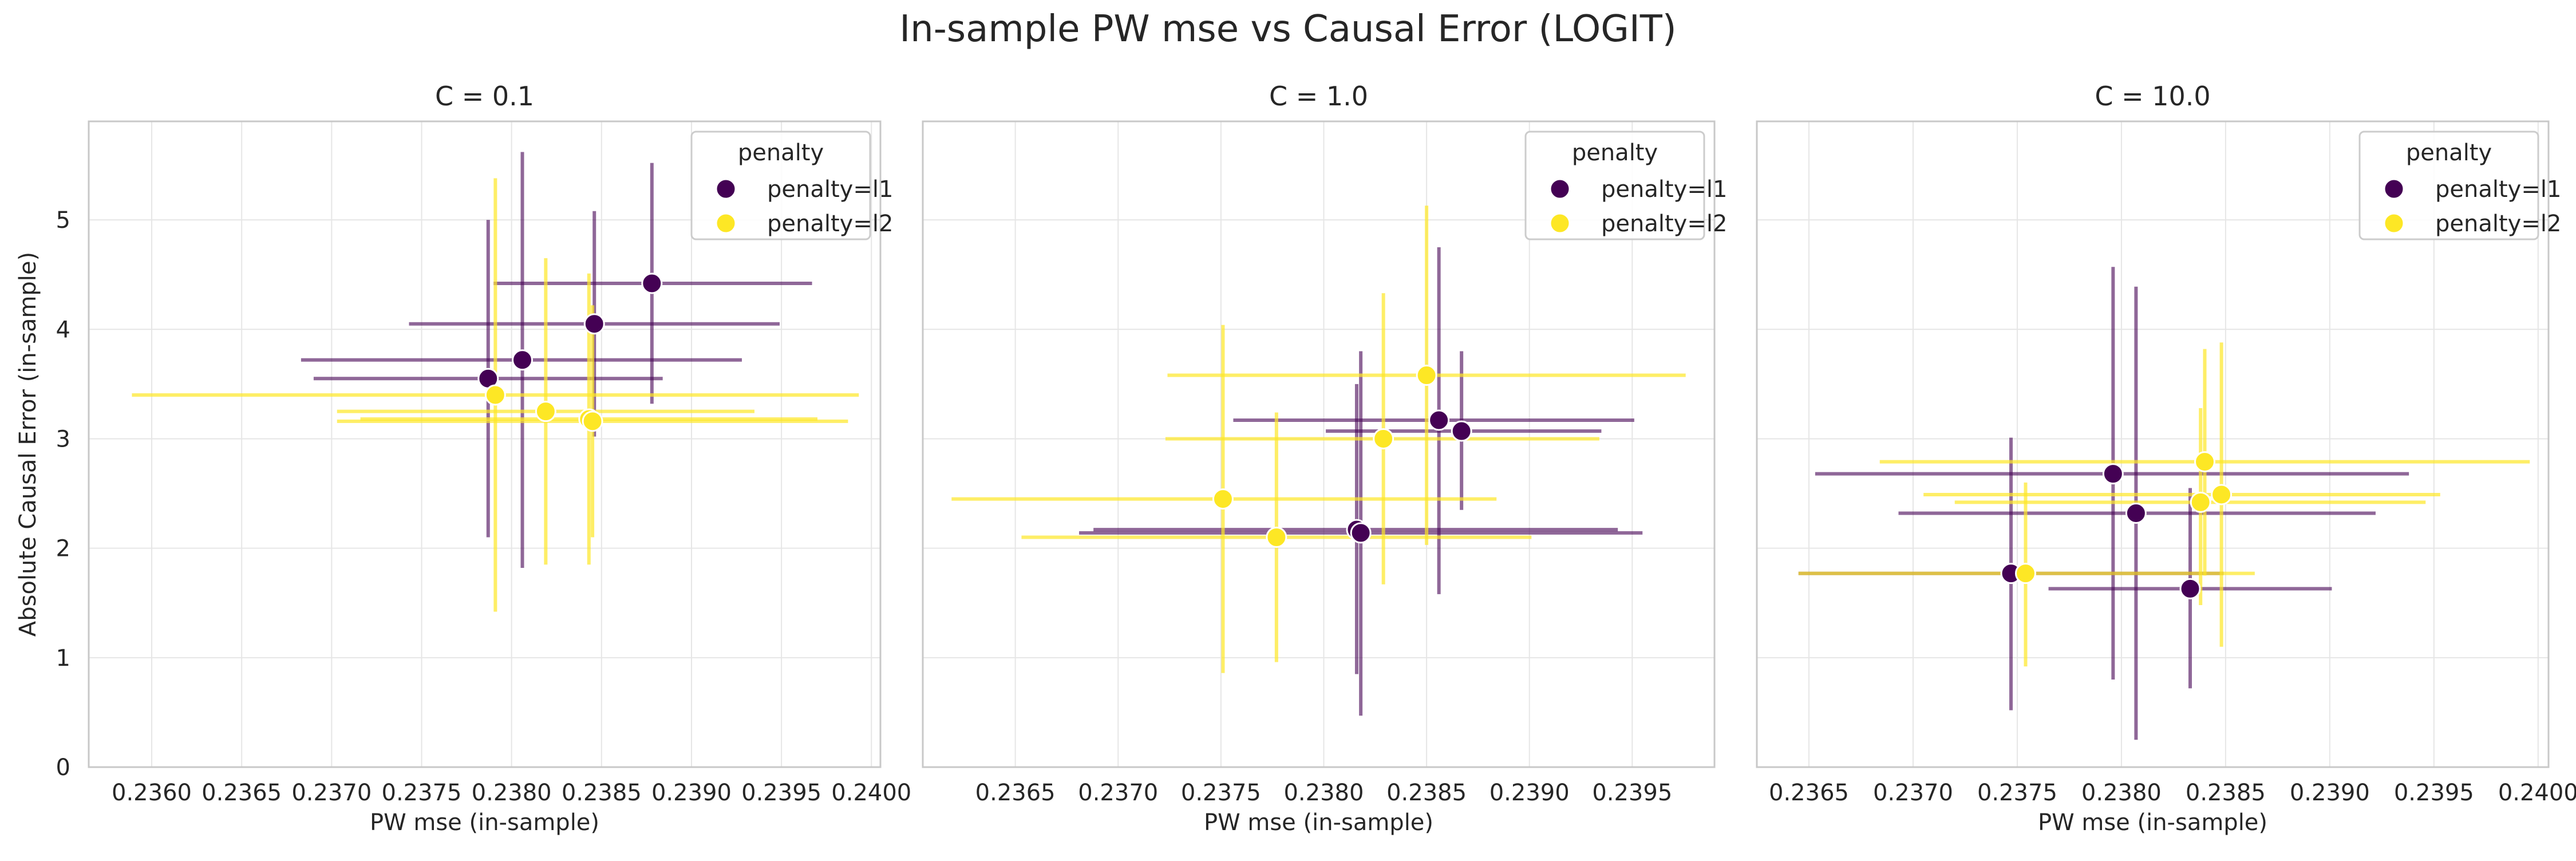  Describe the element at coordinates (1318, 96) in the screenshot. I see `subplot-title: C = 1.0` at that location.